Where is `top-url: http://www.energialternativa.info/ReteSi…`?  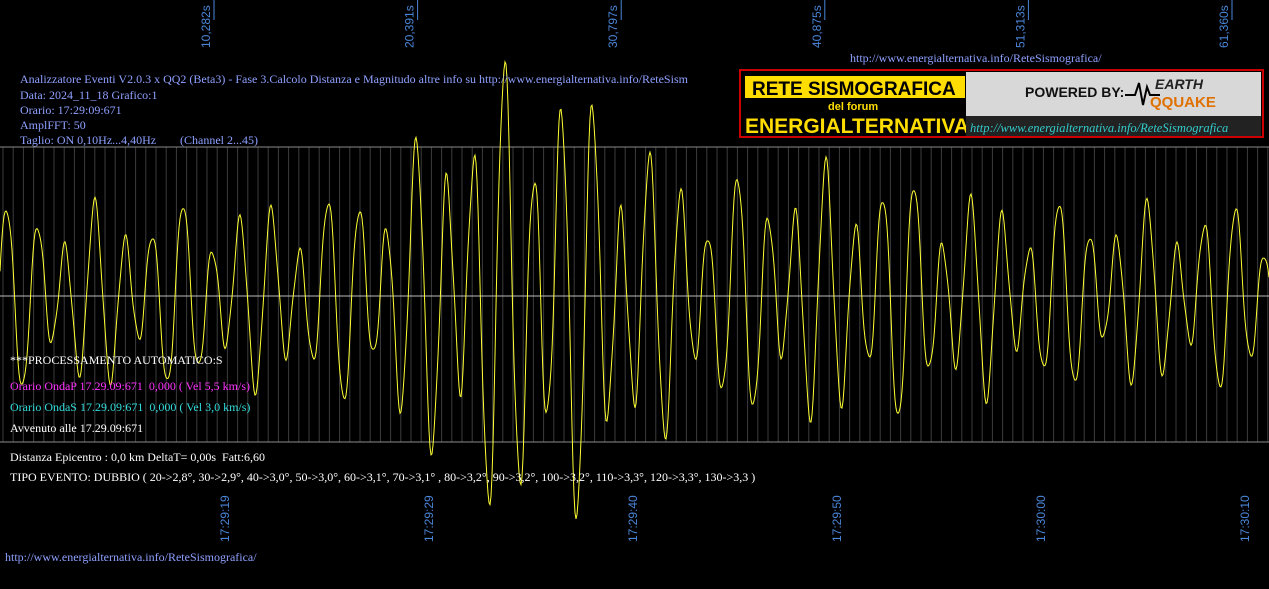 top-url: http://www.energialternativa.info/ReteSi… is located at coordinates (976, 58).